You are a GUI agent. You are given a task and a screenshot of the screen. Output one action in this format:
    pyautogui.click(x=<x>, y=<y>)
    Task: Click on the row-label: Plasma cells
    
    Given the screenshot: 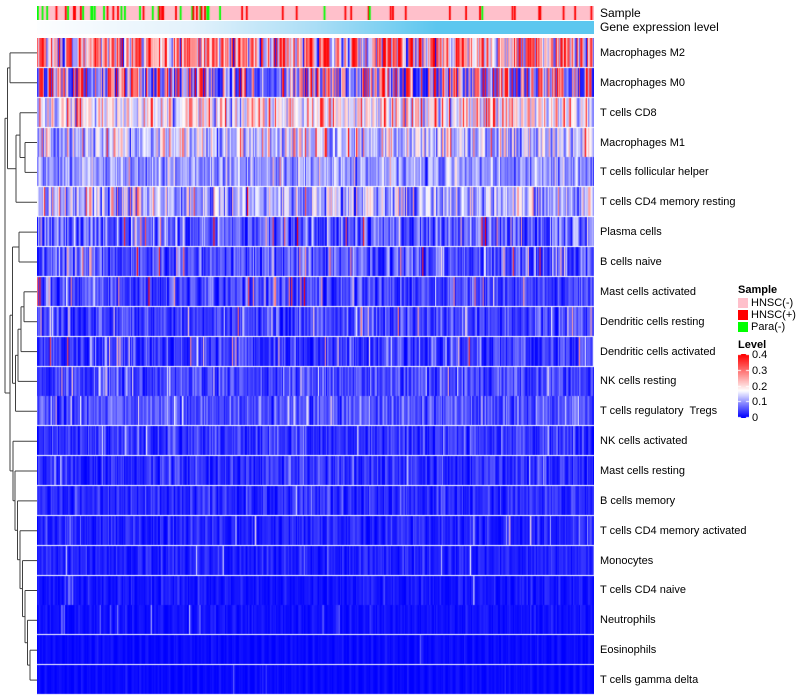 What is the action you would take?
    pyautogui.click(x=631, y=232)
    